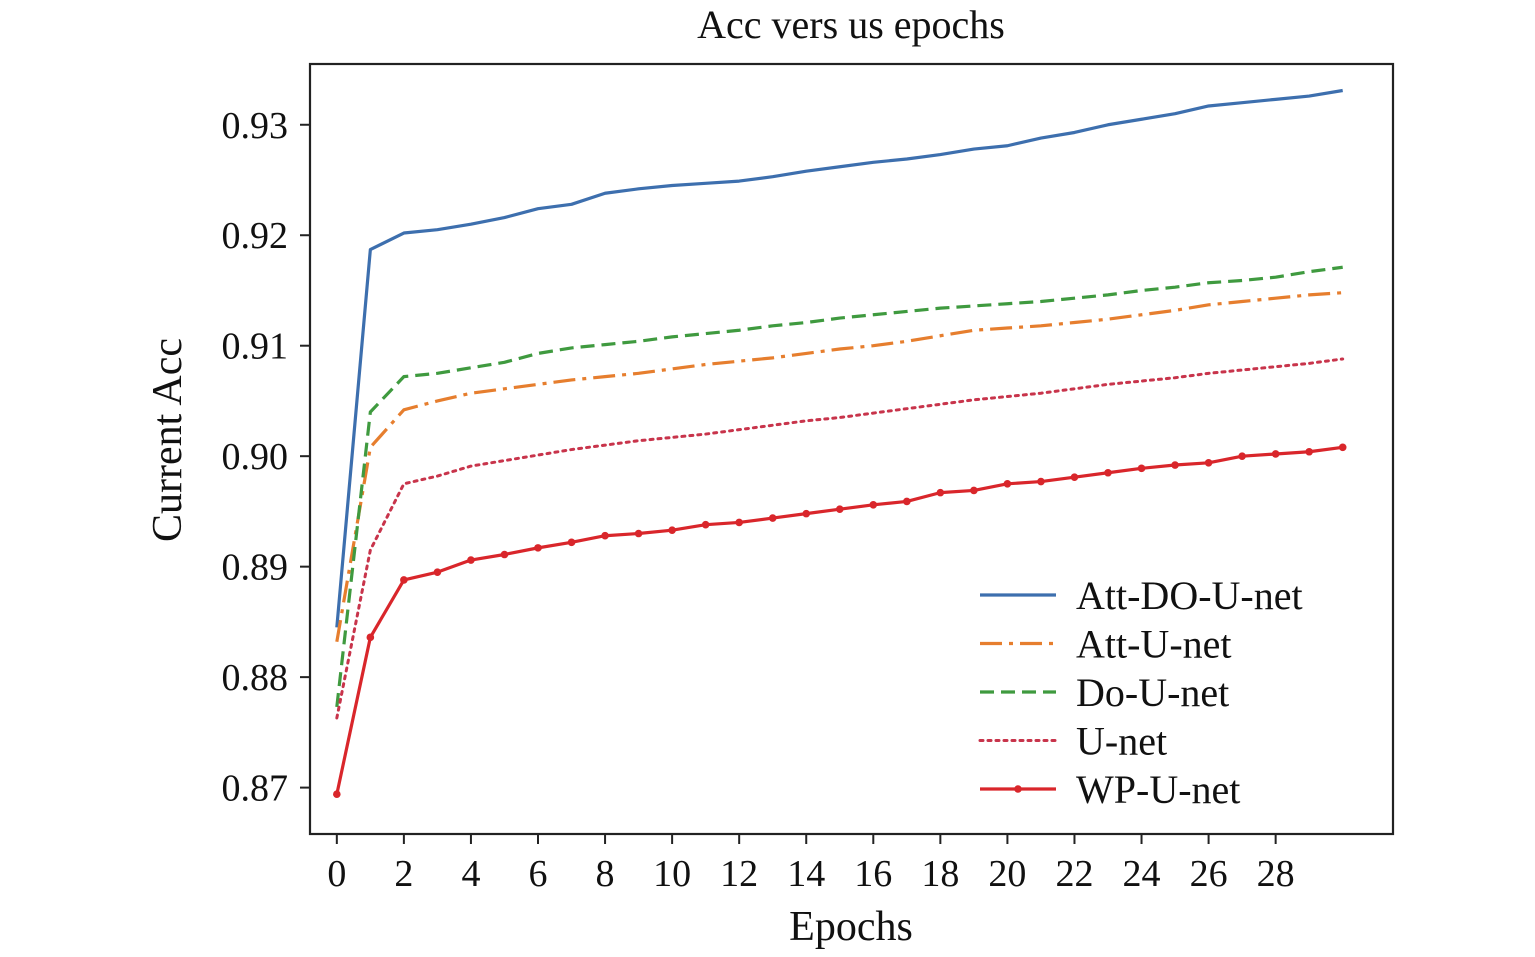  I want to click on x-tick-label: 18, so click(940, 874).